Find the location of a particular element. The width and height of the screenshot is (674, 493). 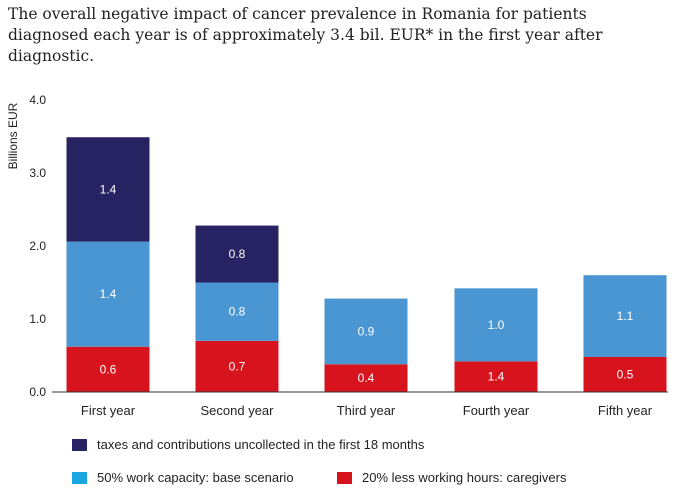

data-label: 1.0 is located at coordinates (496, 325).